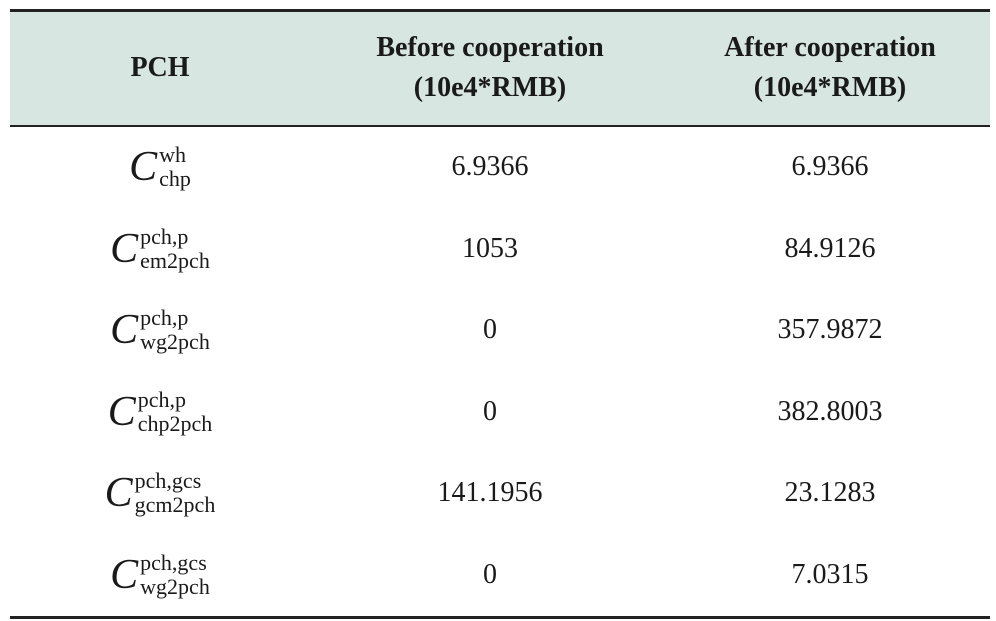 The image size is (996, 621). What do you see at coordinates (175, 260) in the screenshot?
I see `subscript: em2pch` at bounding box center [175, 260].